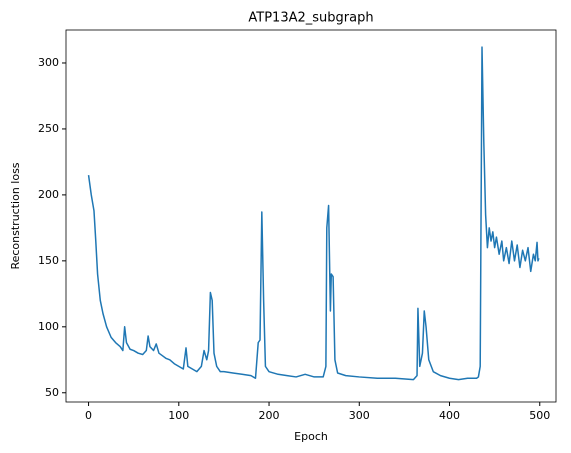 This screenshot has width=571, height=453. I want to click on y-axis-label: Reconstruction loss, so click(15, 215).